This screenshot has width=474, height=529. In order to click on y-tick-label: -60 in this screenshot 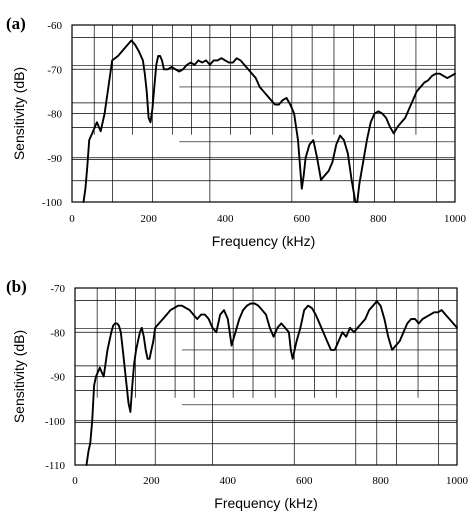, I will do `click(54, 26)`.